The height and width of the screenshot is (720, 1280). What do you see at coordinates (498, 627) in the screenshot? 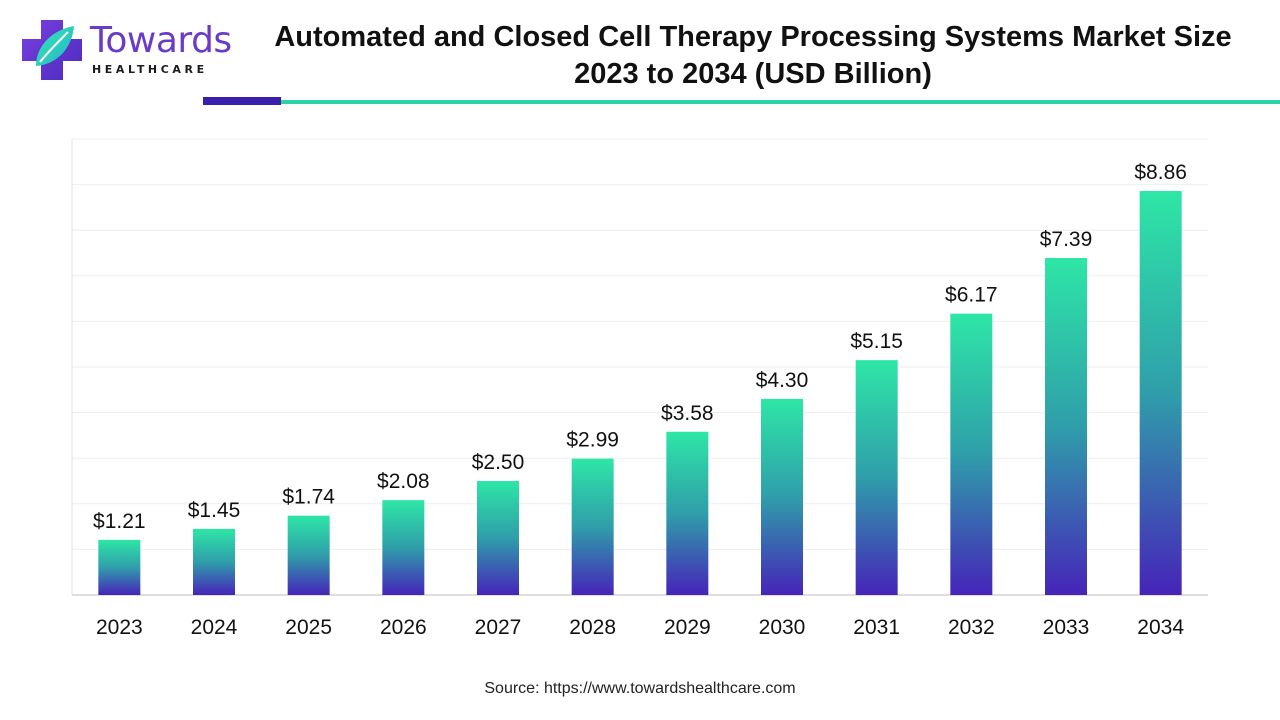
I see `x-tick-label: 2027` at bounding box center [498, 627].